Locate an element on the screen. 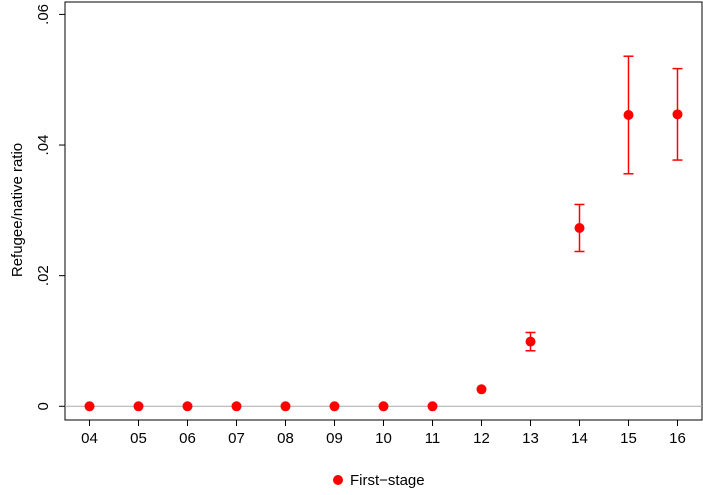  x-tick-label: 15 is located at coordinates (628, 438).